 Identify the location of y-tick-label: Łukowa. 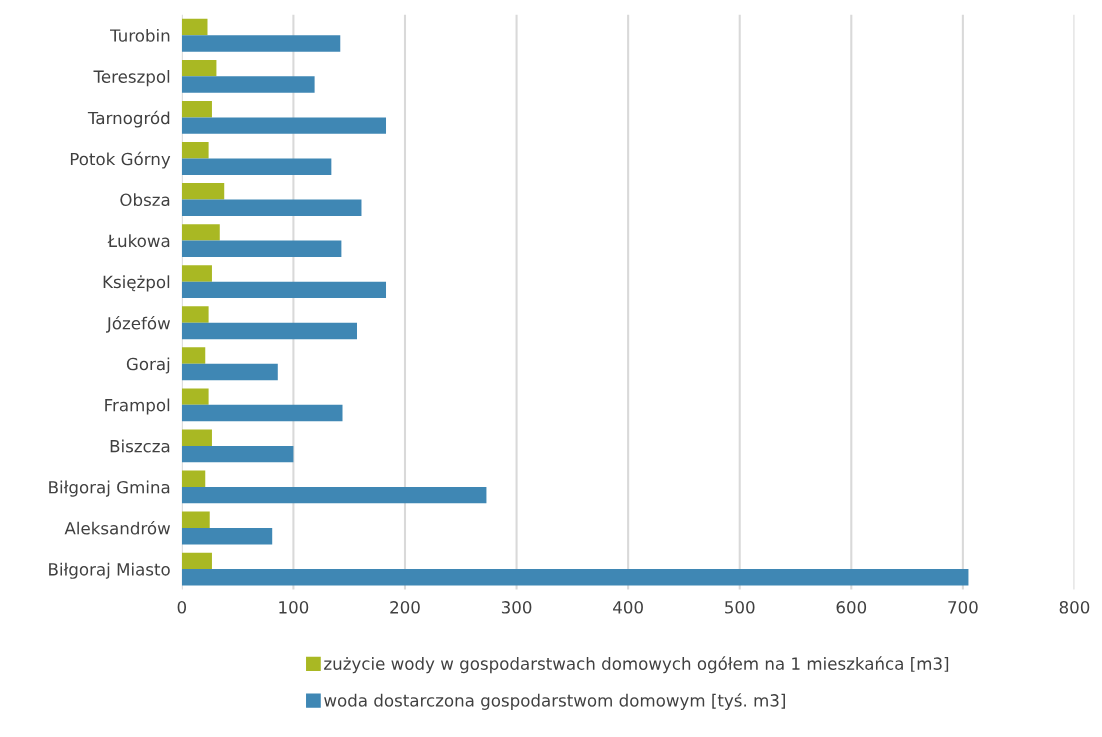
(138, 241).